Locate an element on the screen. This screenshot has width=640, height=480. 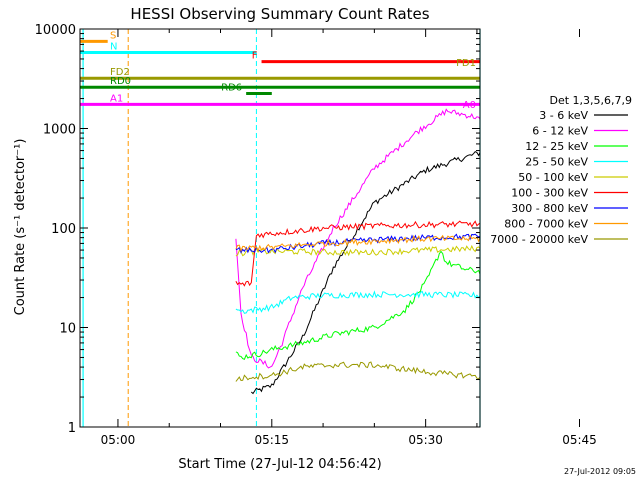
flag-label-fd2: FD2 is located at coordinates (120, 72).